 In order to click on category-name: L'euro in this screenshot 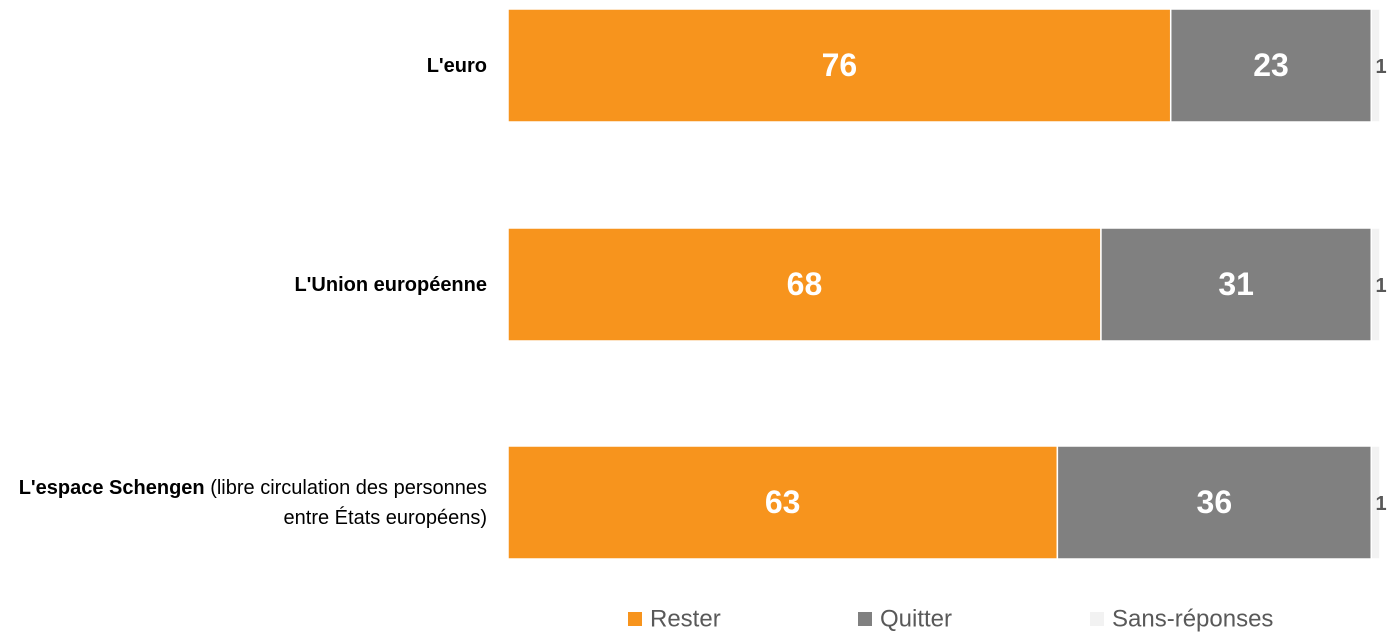, I will do `click(456, 65)`.